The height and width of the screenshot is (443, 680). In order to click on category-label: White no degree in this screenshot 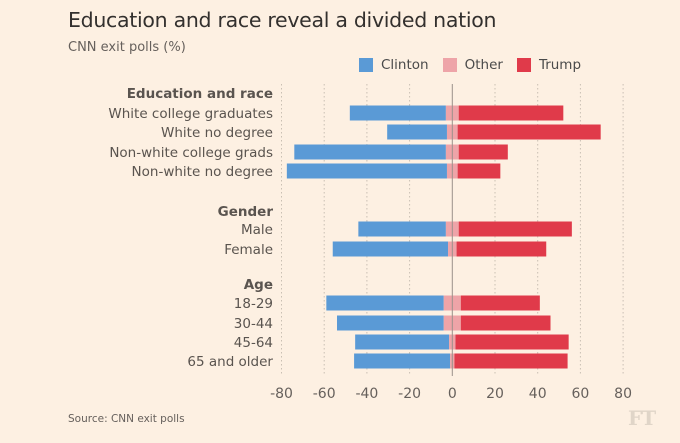, I will do `click(217, 133)`.